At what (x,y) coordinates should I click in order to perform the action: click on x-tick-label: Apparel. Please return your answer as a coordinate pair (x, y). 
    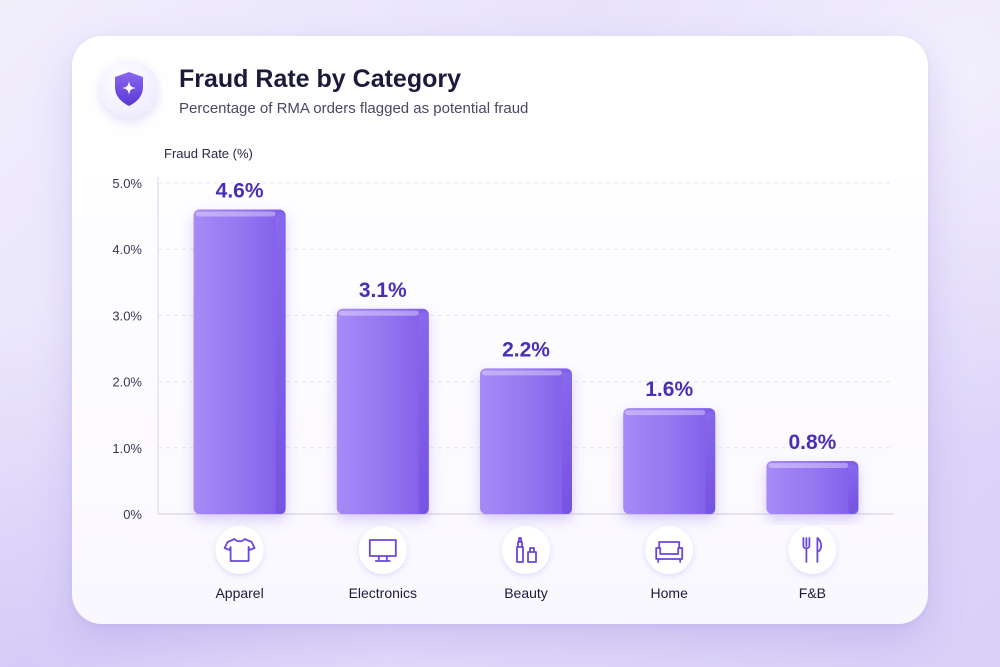
    Looking at the image, I should click on (239, 593).